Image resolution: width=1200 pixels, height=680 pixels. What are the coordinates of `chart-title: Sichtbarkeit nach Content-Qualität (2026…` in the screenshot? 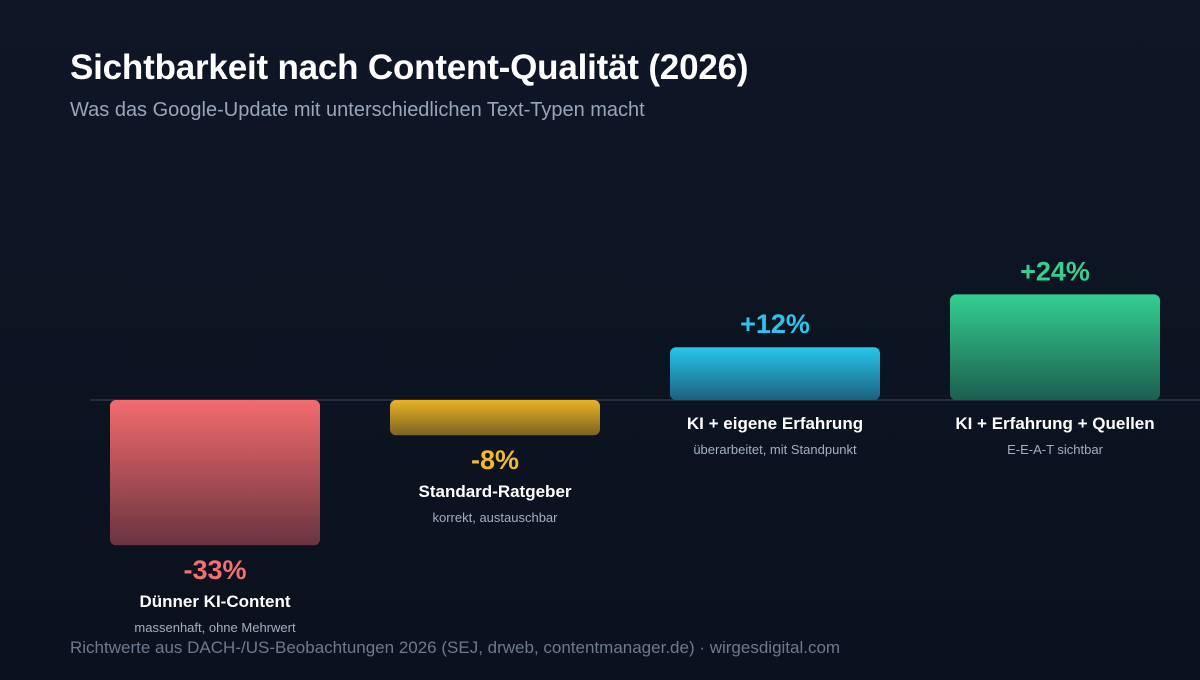 It's located at (409, 67).